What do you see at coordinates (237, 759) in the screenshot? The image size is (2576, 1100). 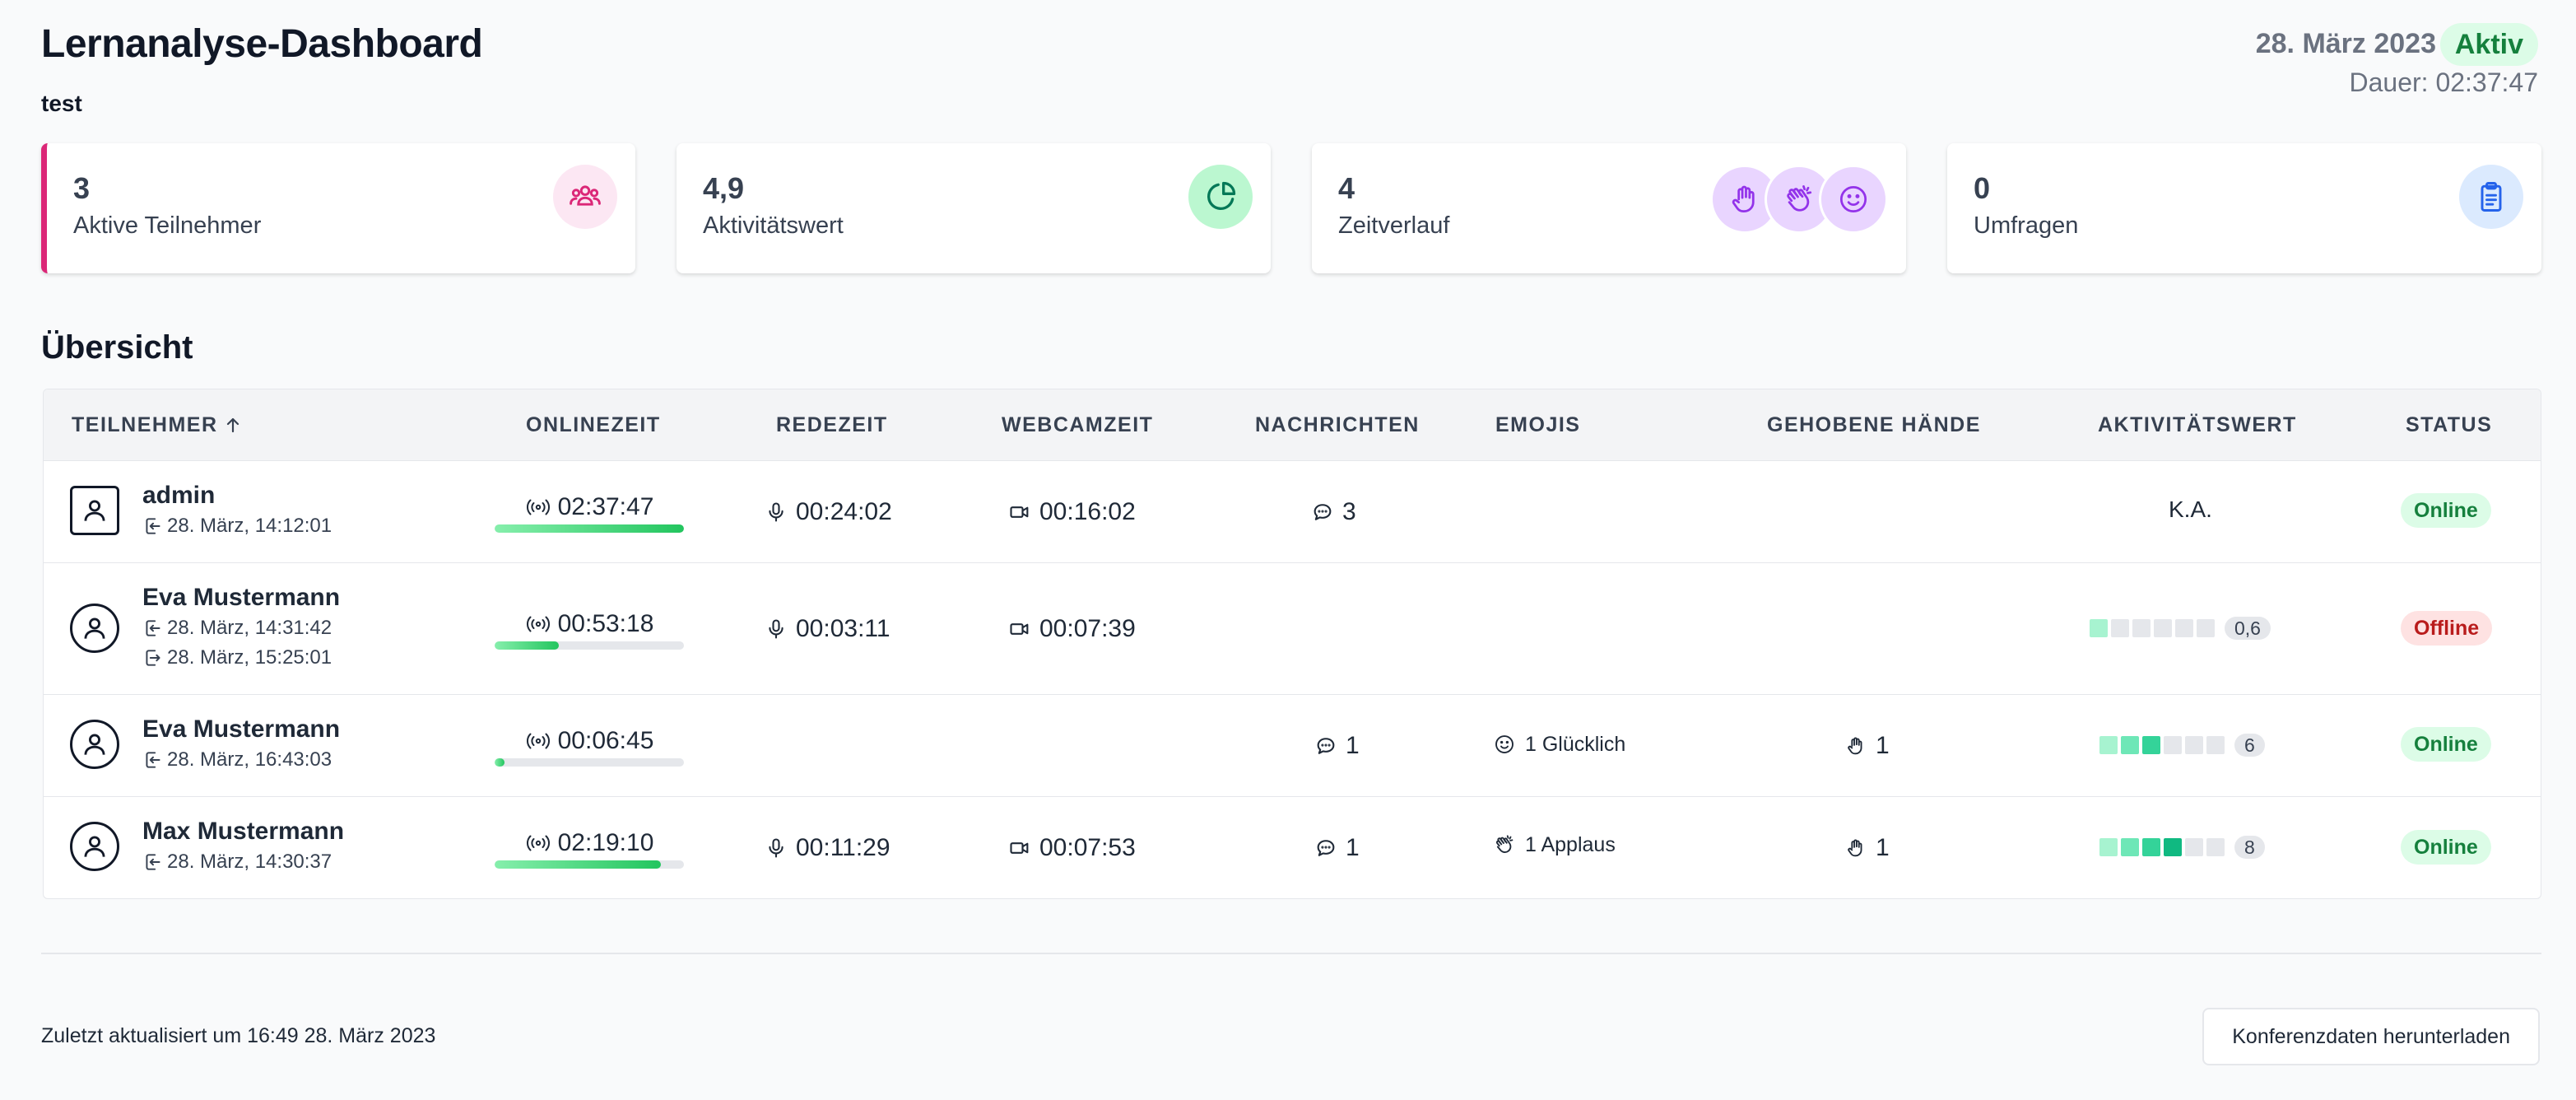 I see `join-time: 28. März, 16:43:03` at bounding box center [237, 759].